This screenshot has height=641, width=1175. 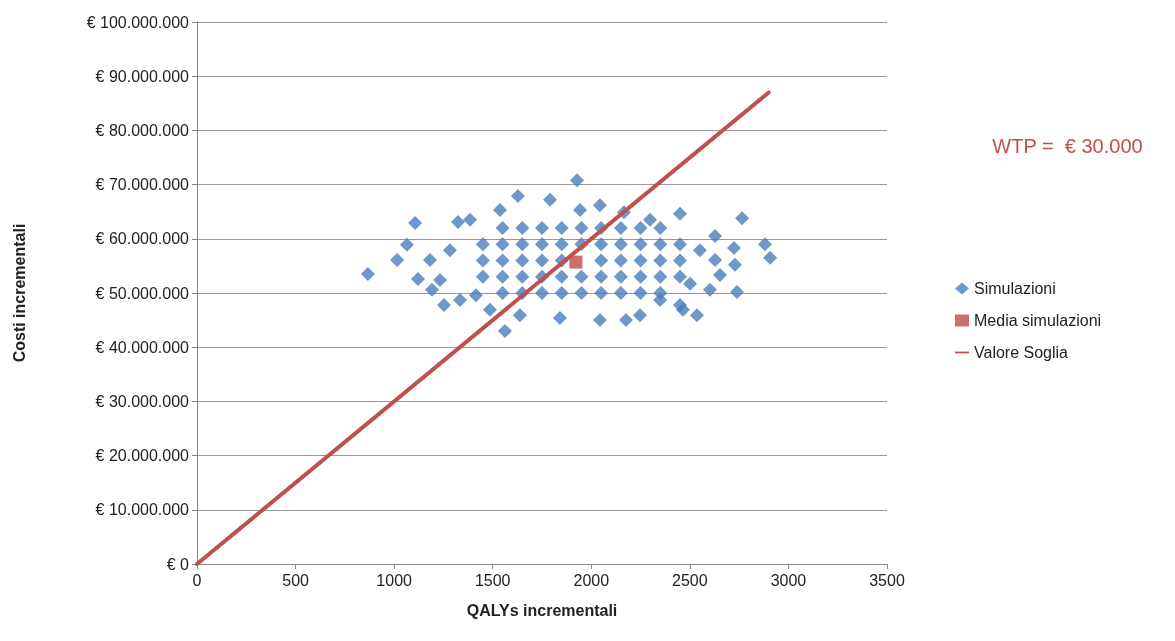 I want to click on text: WTP = € 30.000, so click(x=1067, y=146).